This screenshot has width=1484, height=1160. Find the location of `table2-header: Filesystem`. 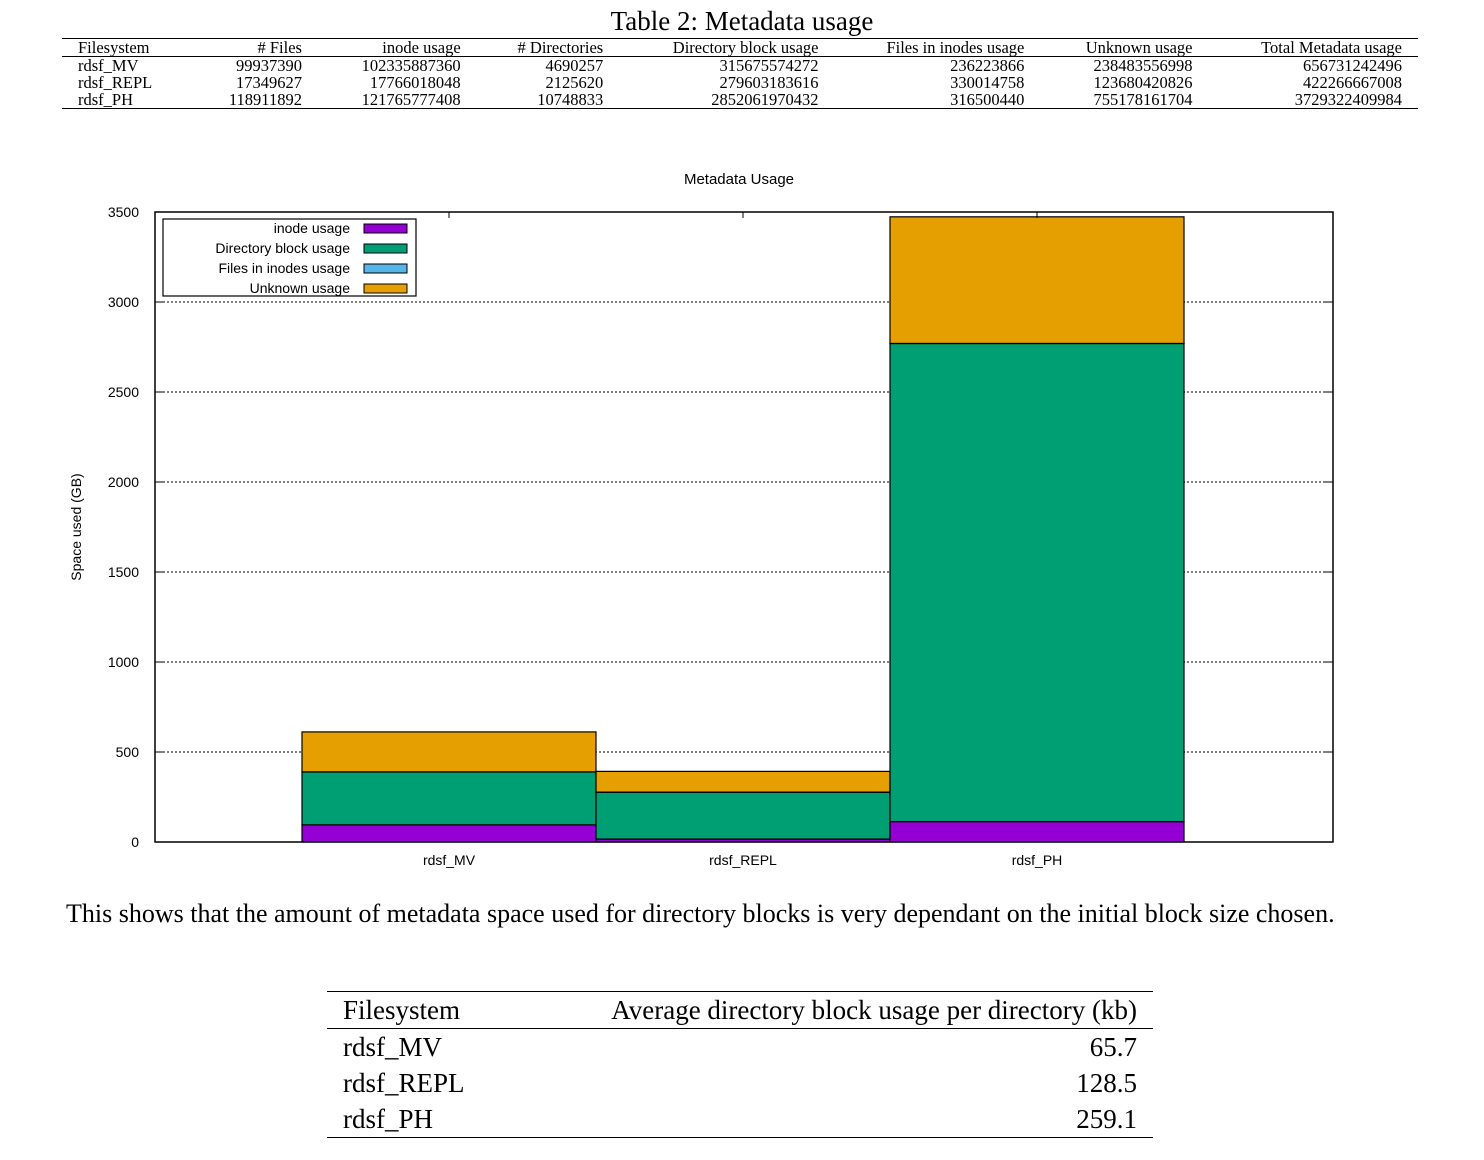

table2-header: Filesystem is located at coordinates (416, 1010).